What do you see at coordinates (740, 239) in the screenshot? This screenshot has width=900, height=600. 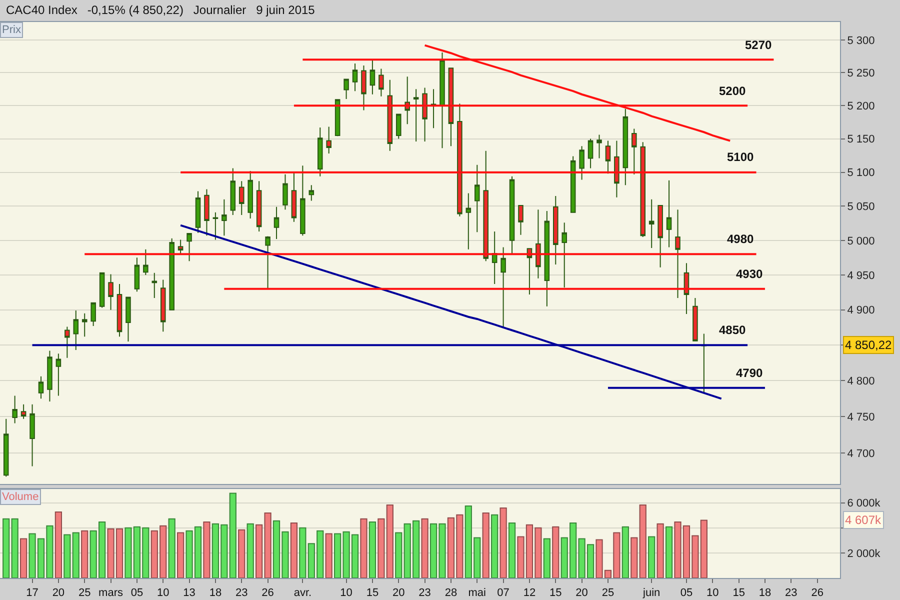 I see `series-label: 4980` at bounding box center [740, 239].